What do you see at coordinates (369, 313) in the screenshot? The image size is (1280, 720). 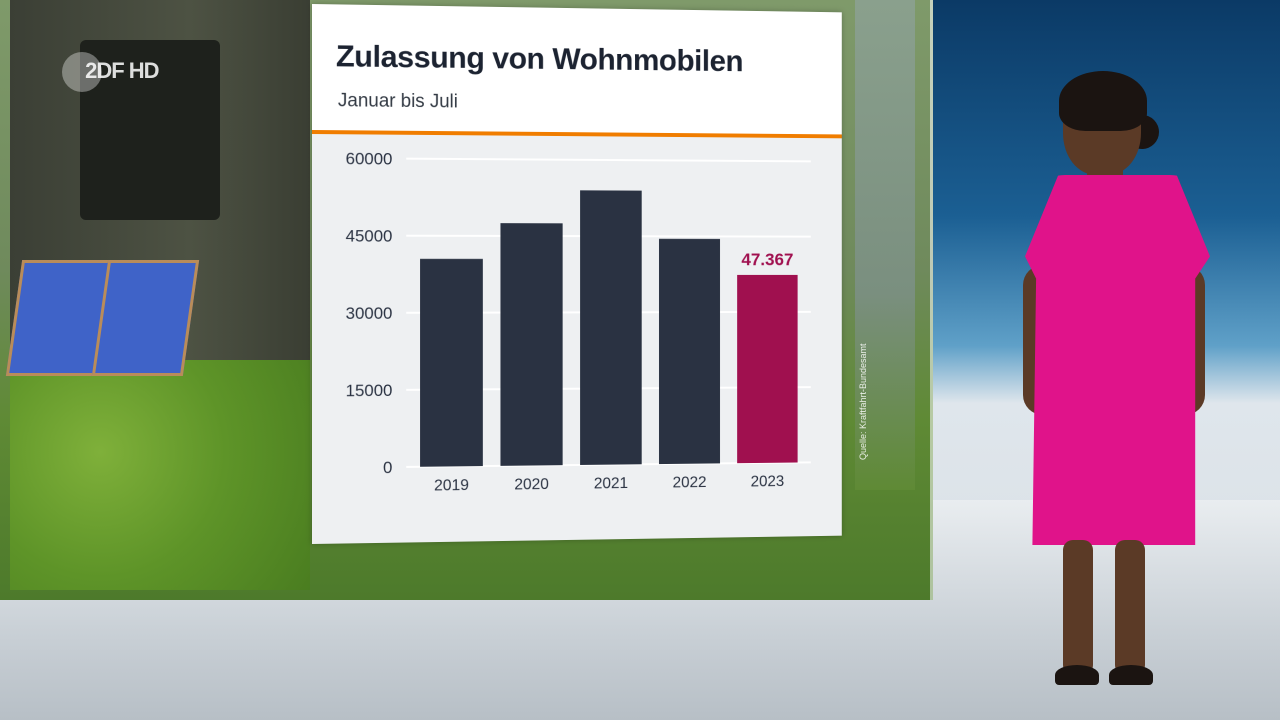 I see `y-tick-label: 30000` at bounding box center [369, 313].